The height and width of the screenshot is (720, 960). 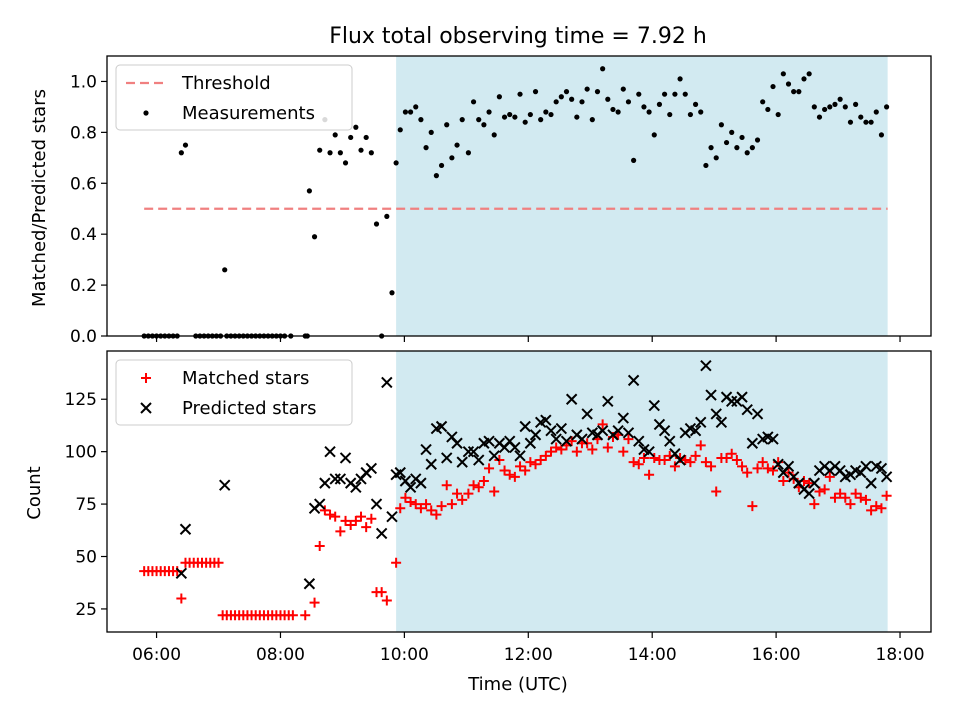 What do you see at coordinates (234, 392) in the screenshot?
I see `bottom-legend: Matched stars Predicted stars` at bounding box center [234, 392].